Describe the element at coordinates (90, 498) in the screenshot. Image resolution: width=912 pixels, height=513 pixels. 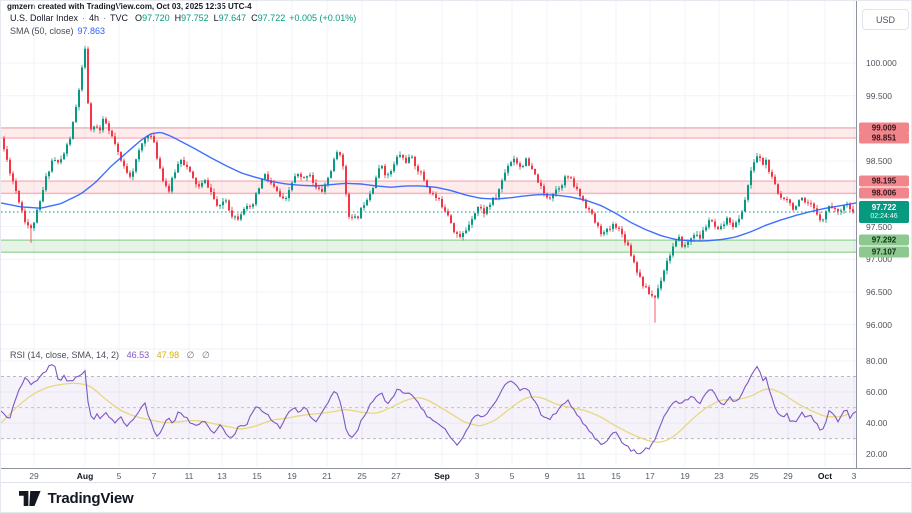
I see `tradingview-brand-text: TradingView` at that location.